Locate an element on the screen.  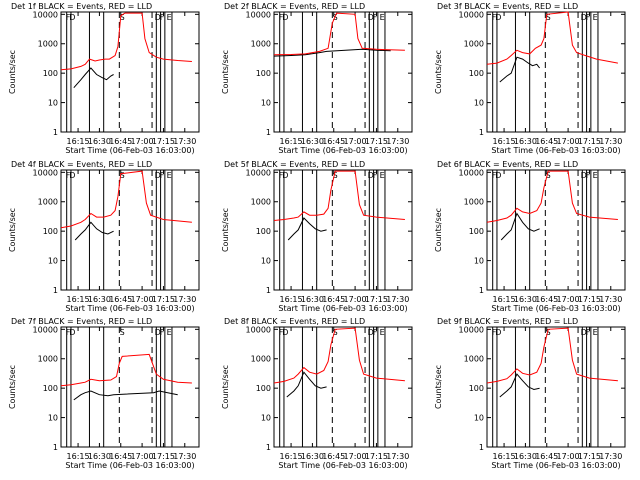
panel-title: Det 7f BLACK = Events, RED = LLD is located at coordinates (81, 321).